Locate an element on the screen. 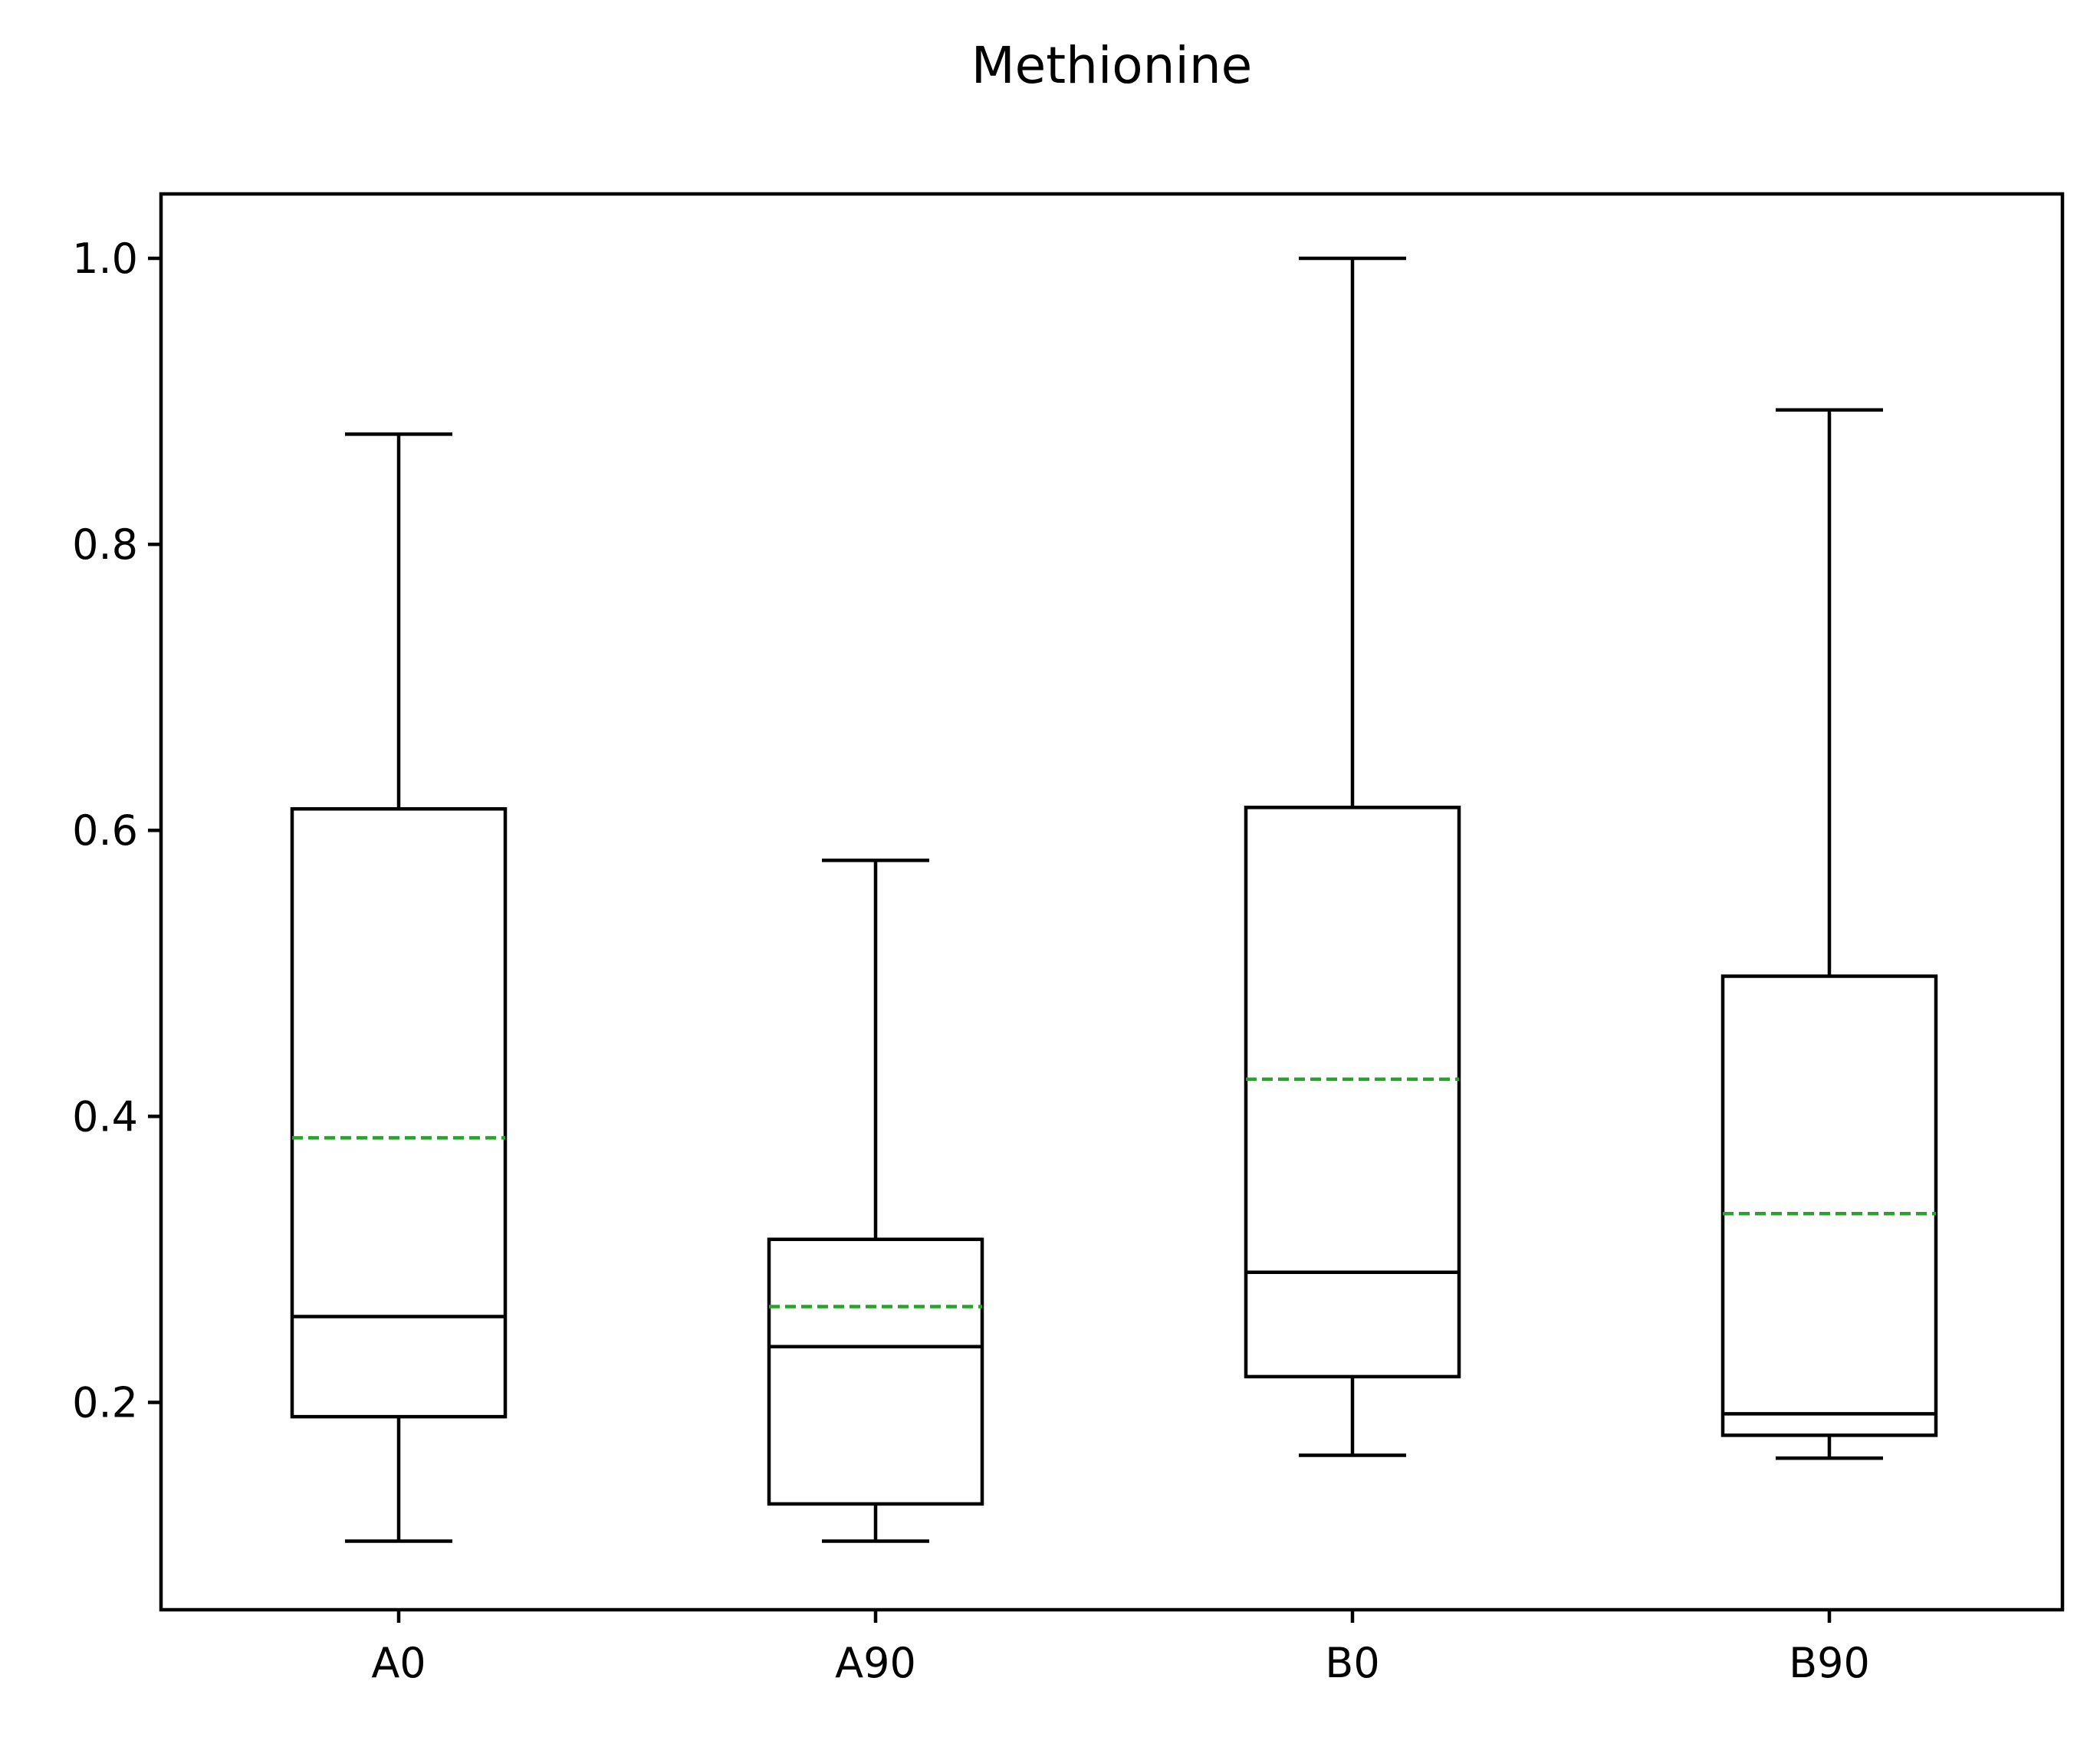  y-tick-label: 0.8 is located at coordinates (105, 544).